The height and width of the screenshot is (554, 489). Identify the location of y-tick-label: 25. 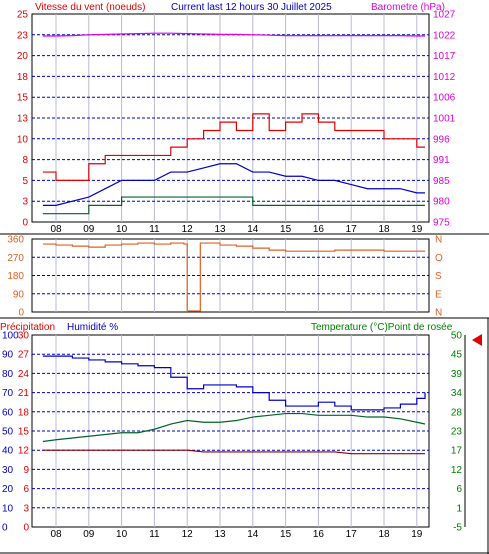
(23, 15).